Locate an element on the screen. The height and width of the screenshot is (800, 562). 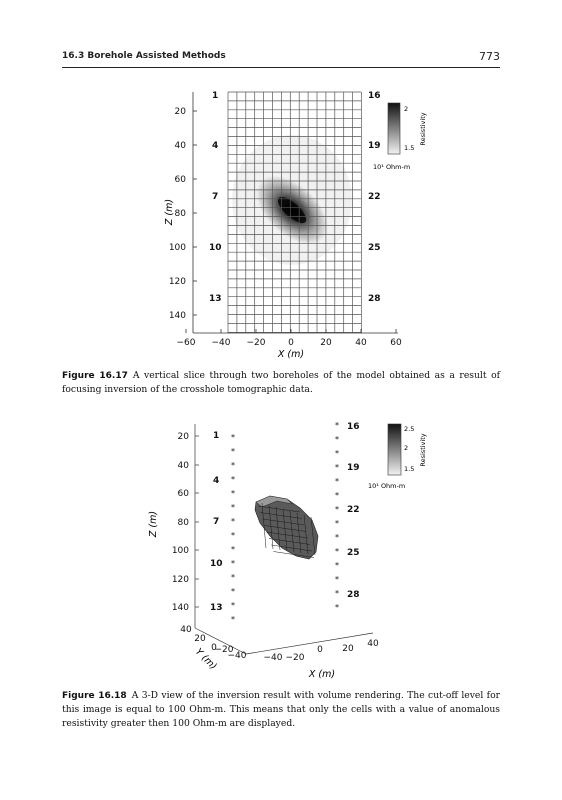
y-tick-40: 40 is located at coordinates (186, 630).